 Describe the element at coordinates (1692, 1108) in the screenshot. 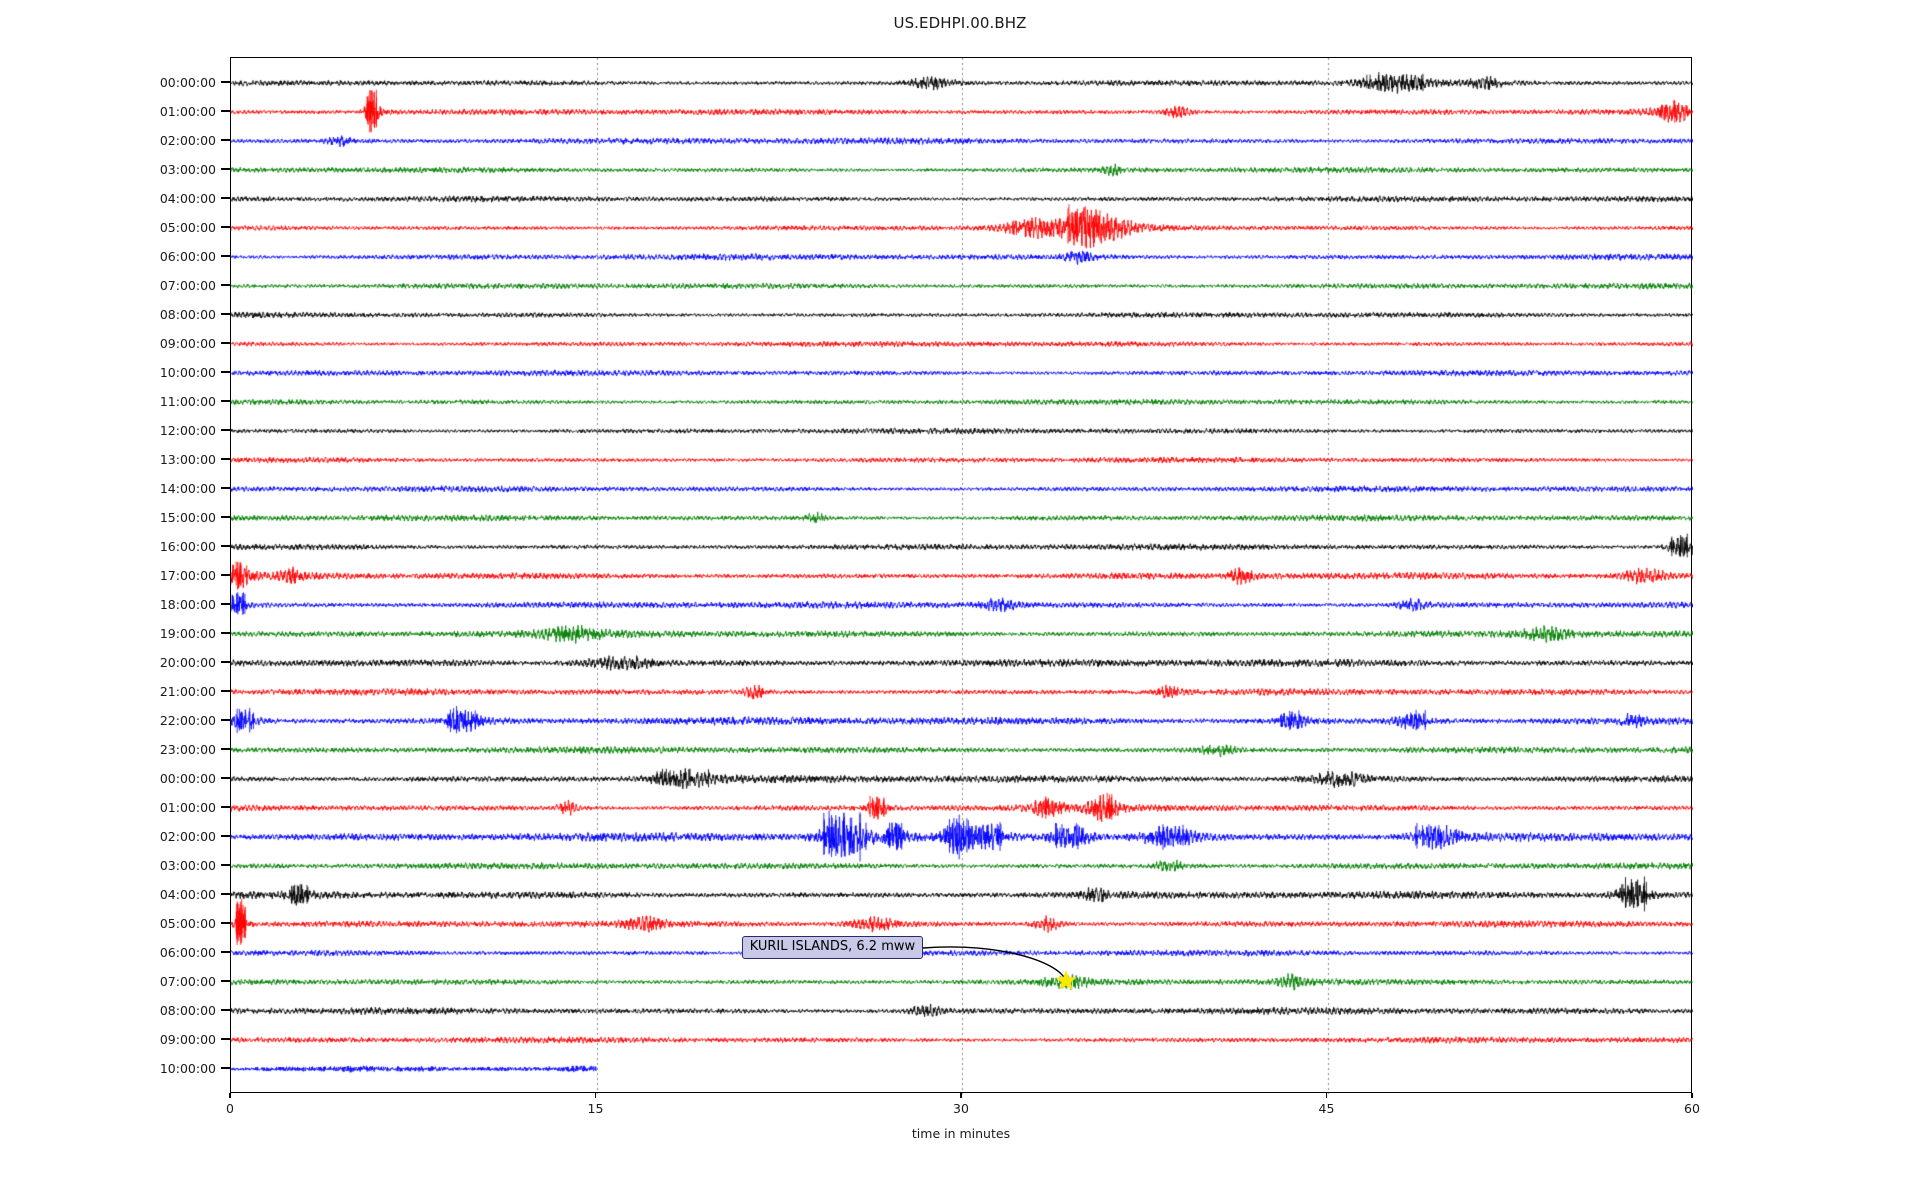

I see `x-axis-tick-label: 60` at that location.